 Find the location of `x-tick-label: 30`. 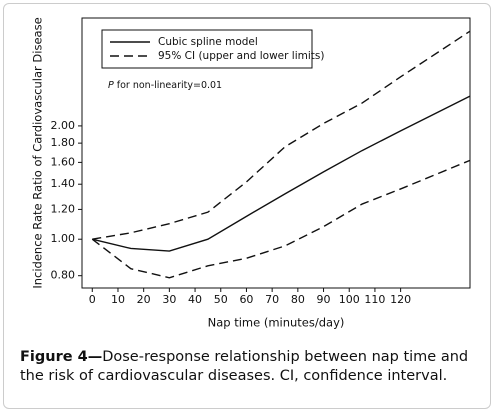

x-tick-label: 30 is located at coordinates (169, 299).